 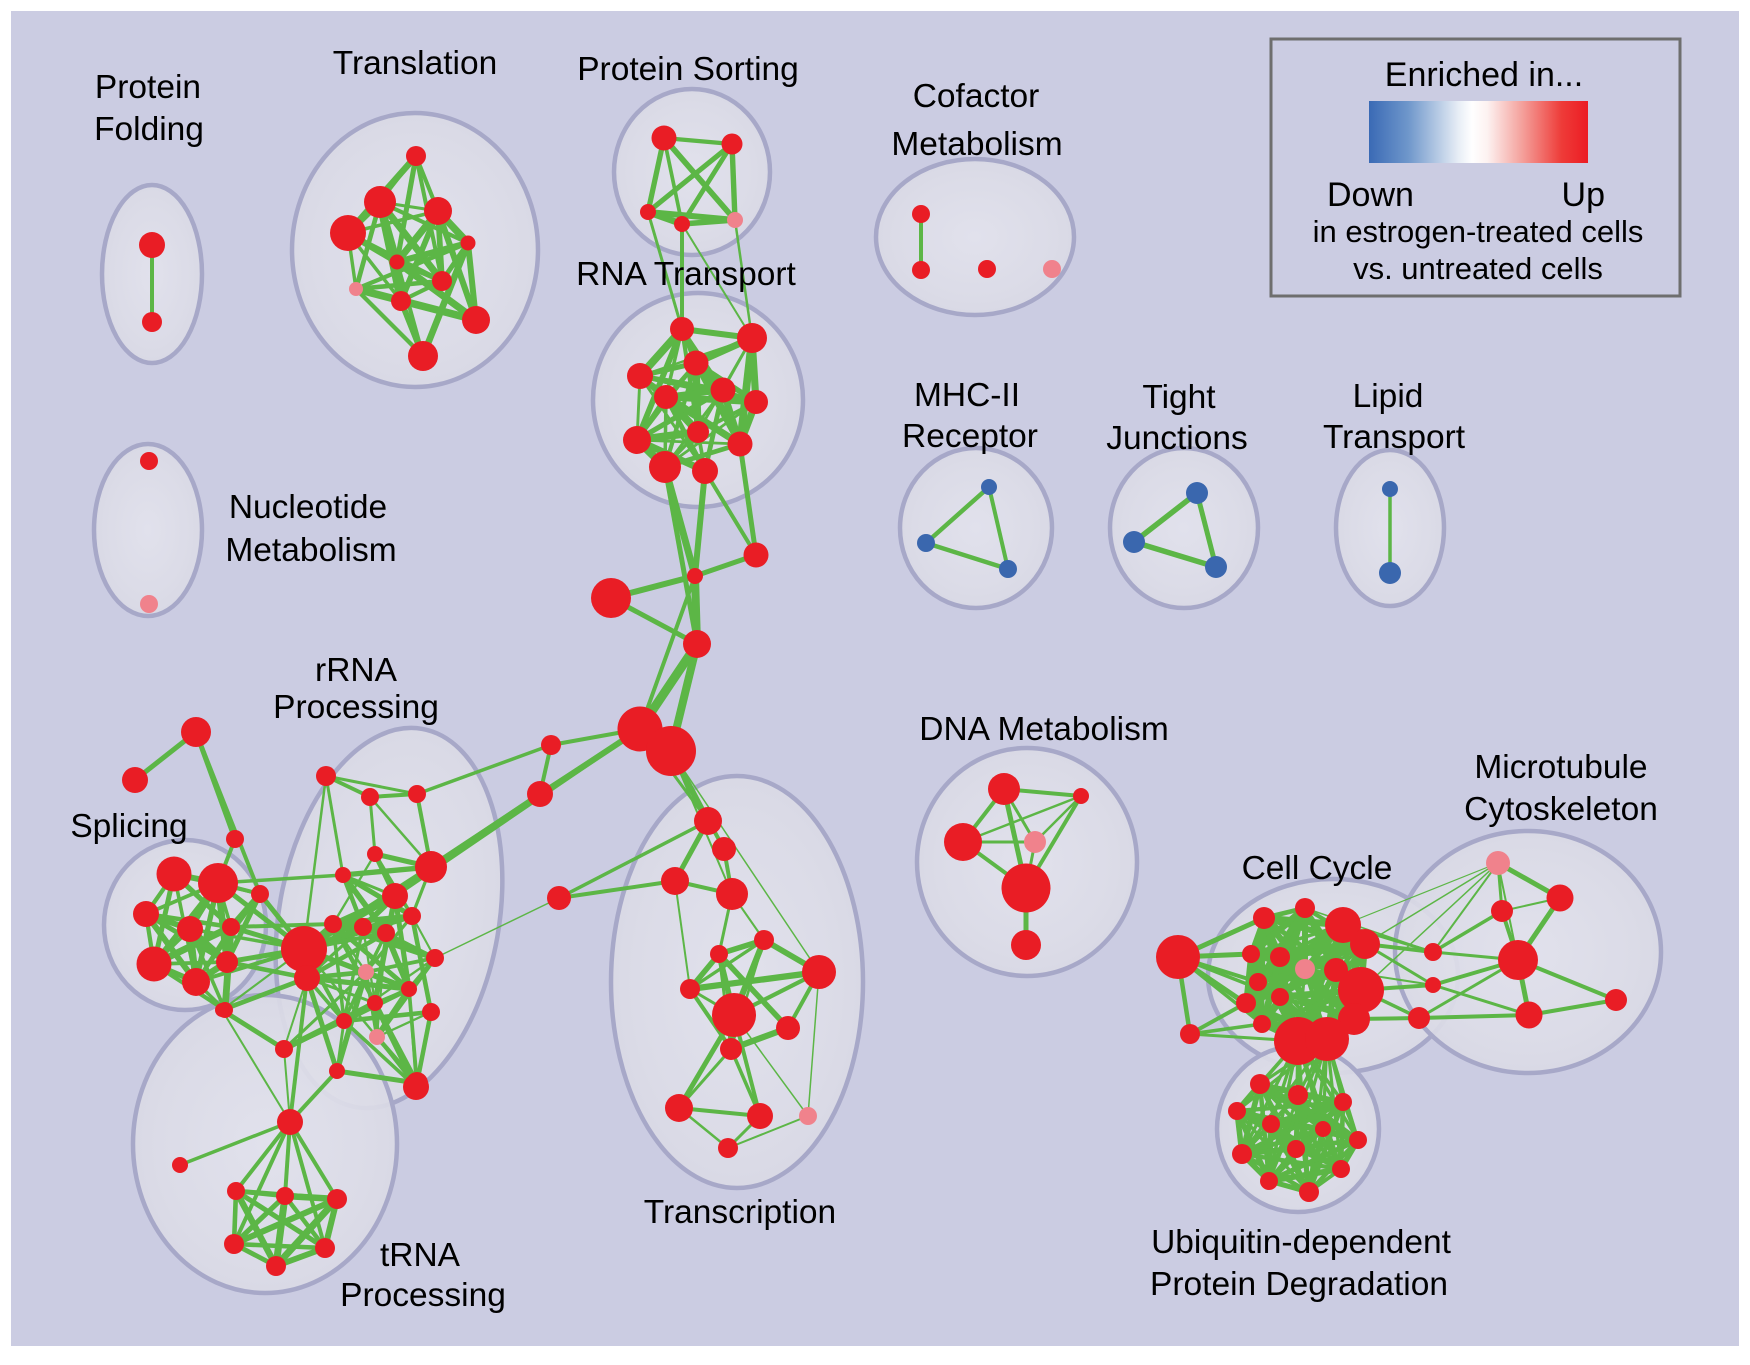 I want to click on svg-text: vs. untreated cells, so click(x=1478, y=268).